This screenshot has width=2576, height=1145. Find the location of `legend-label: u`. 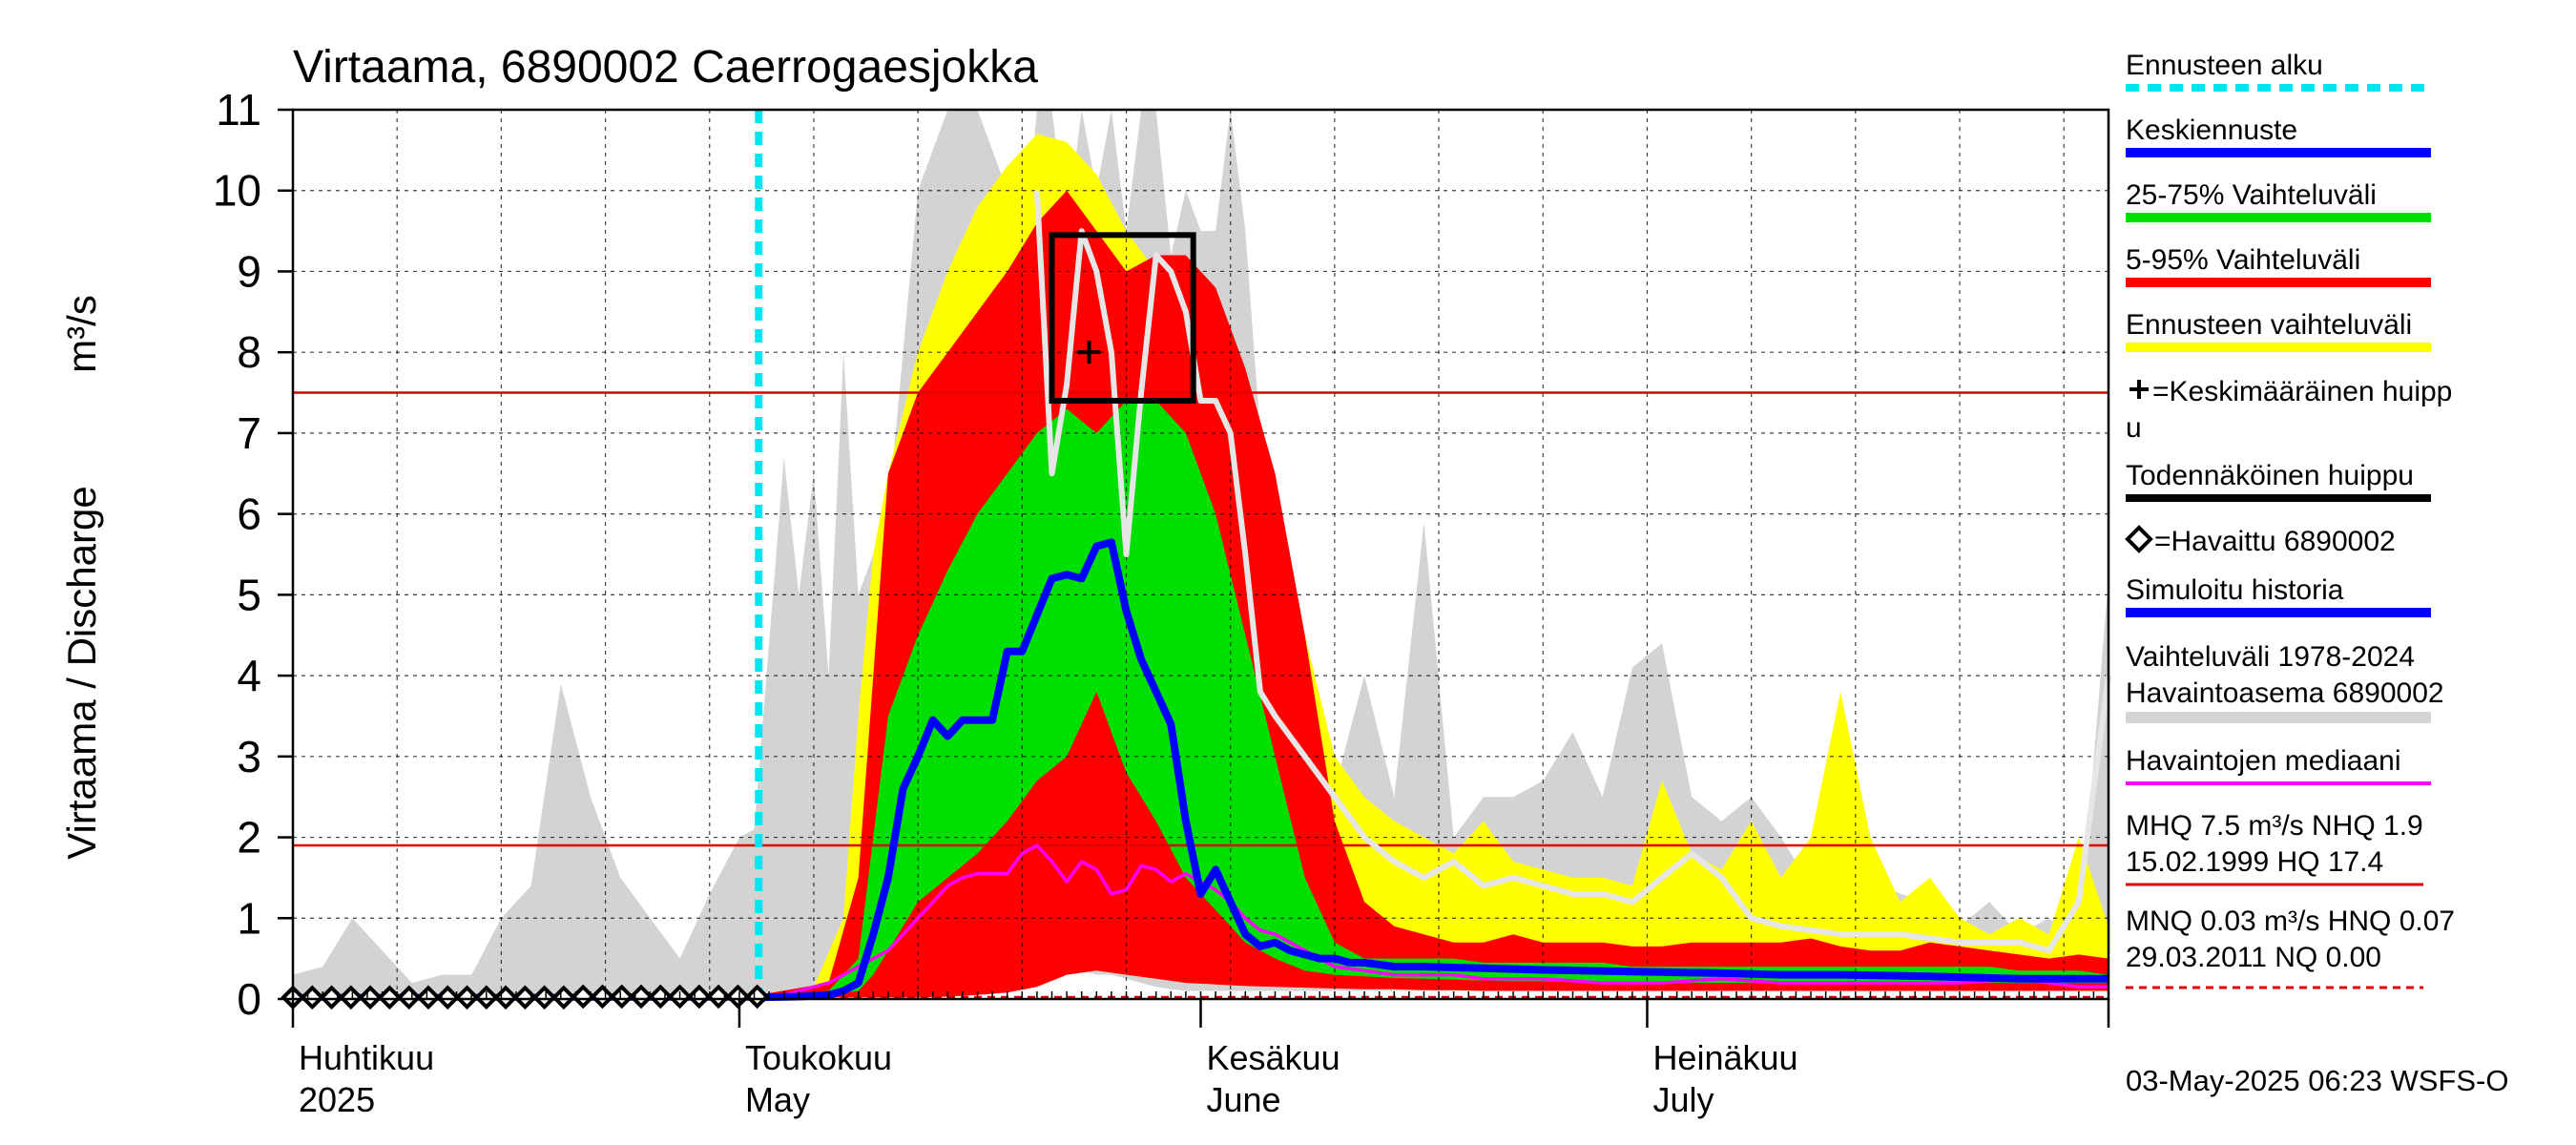

legend-label: u is located at coordinates (2134, 428).